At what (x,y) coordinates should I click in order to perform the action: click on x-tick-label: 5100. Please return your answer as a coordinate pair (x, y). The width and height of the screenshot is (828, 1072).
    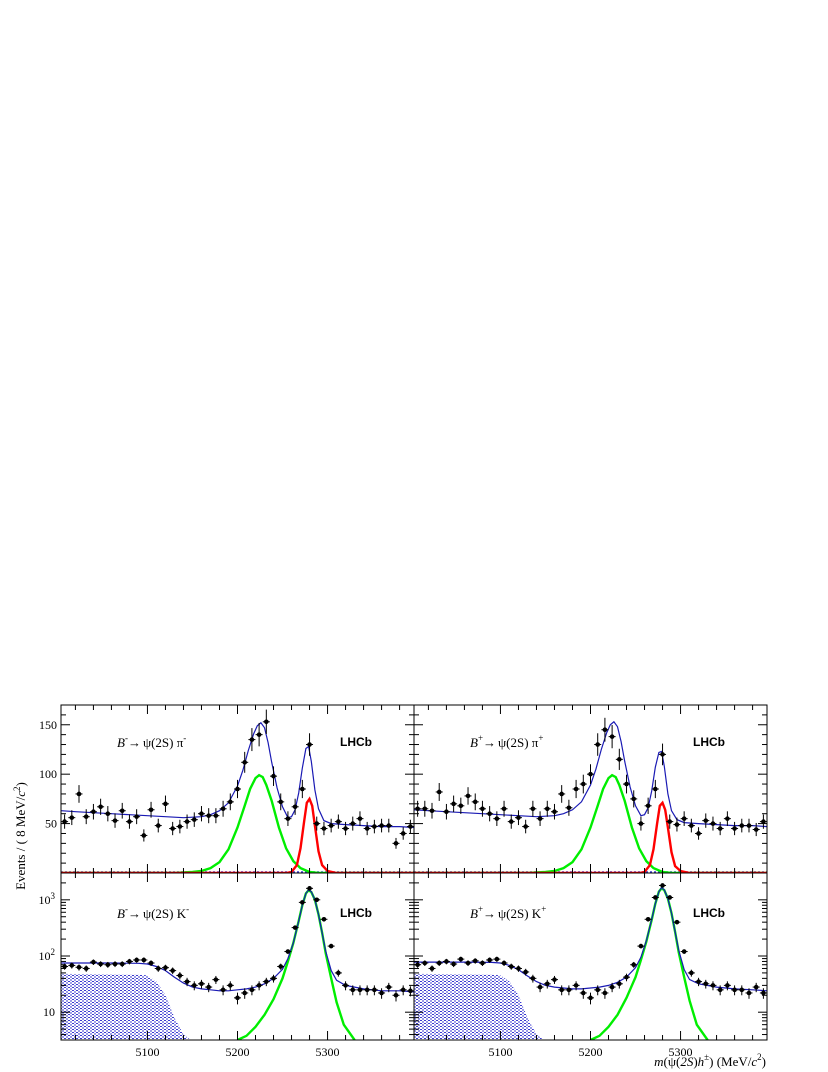
    Looking at the image, I should click on (147, 1052).